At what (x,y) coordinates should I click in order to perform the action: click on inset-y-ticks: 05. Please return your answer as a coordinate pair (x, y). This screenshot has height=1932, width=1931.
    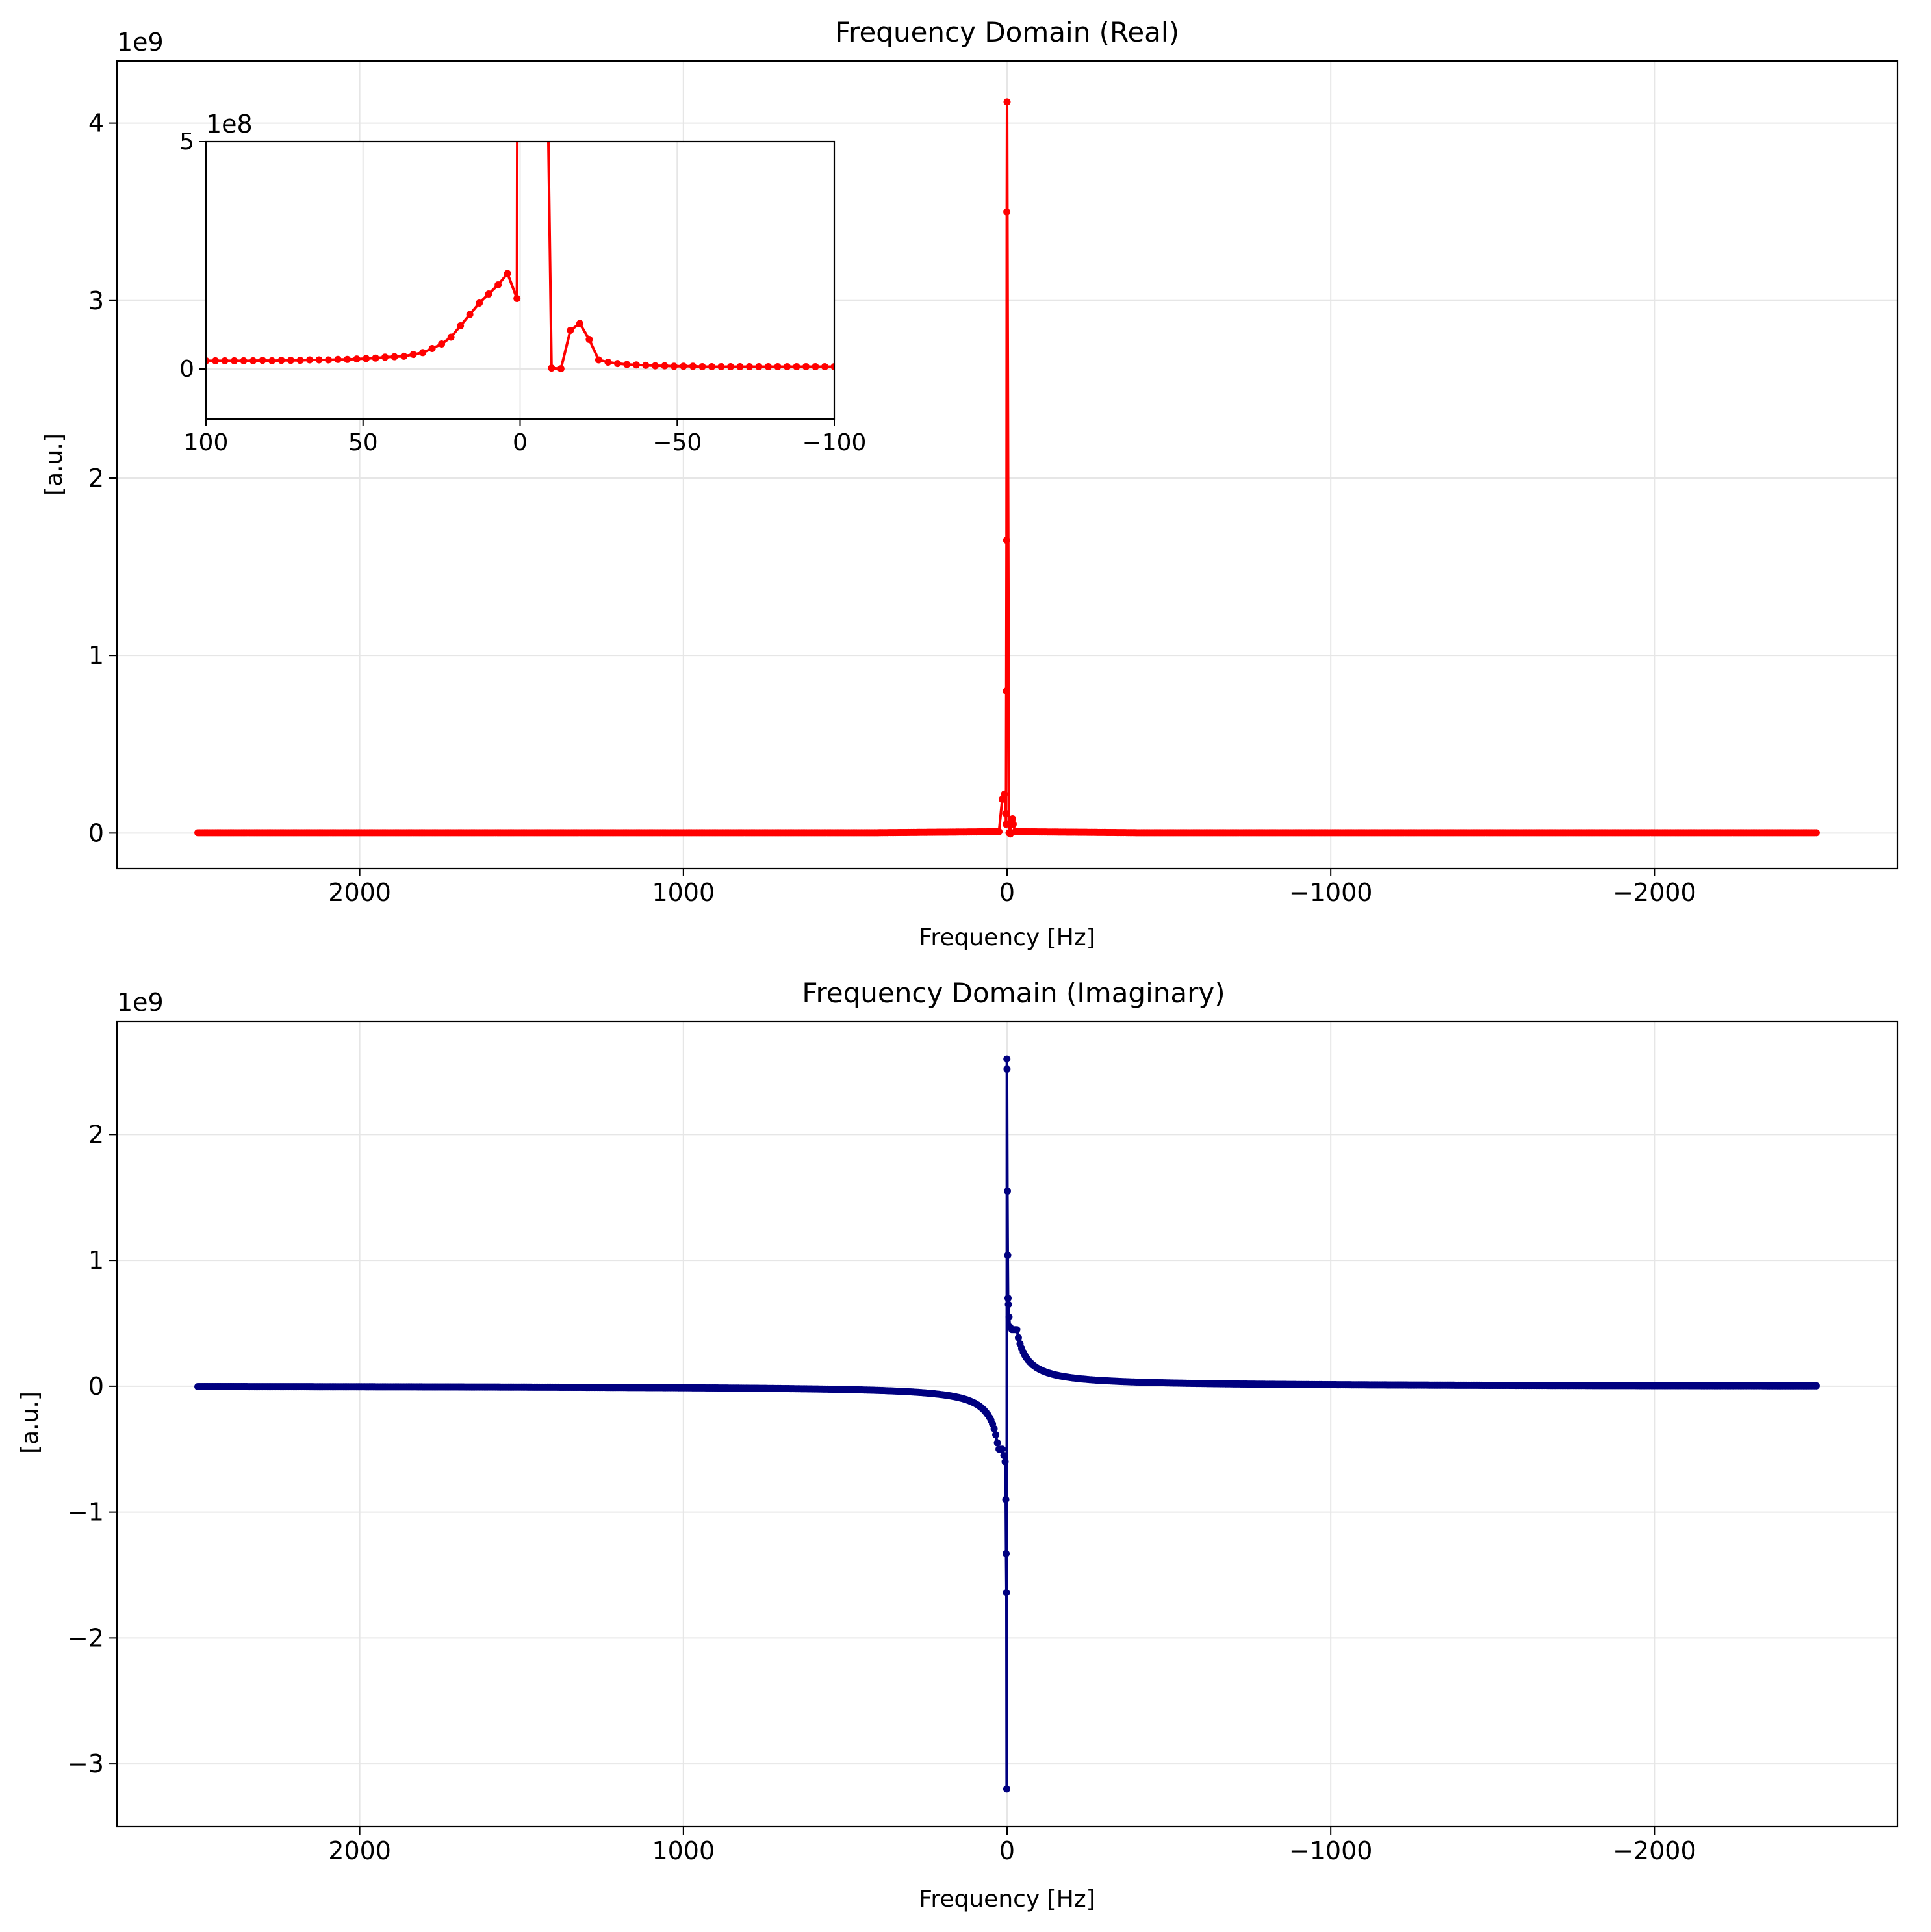
    Looking at the image, I should click on (192, 256).